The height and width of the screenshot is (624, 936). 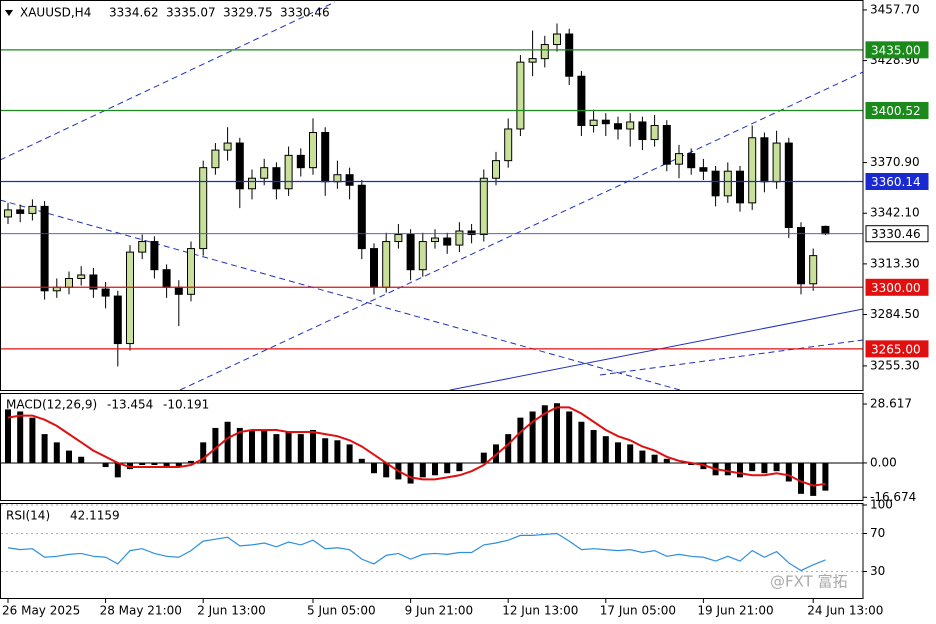 What do you see at coordinates (895, 365) in the screenshot?
I see `y-tick-label: 3255.30` at bounding box center [895, 365].